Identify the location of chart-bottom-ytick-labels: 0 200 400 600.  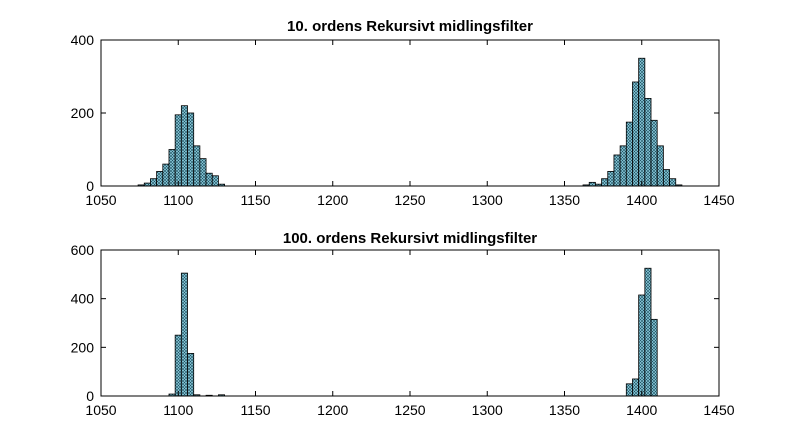
(83, 323).